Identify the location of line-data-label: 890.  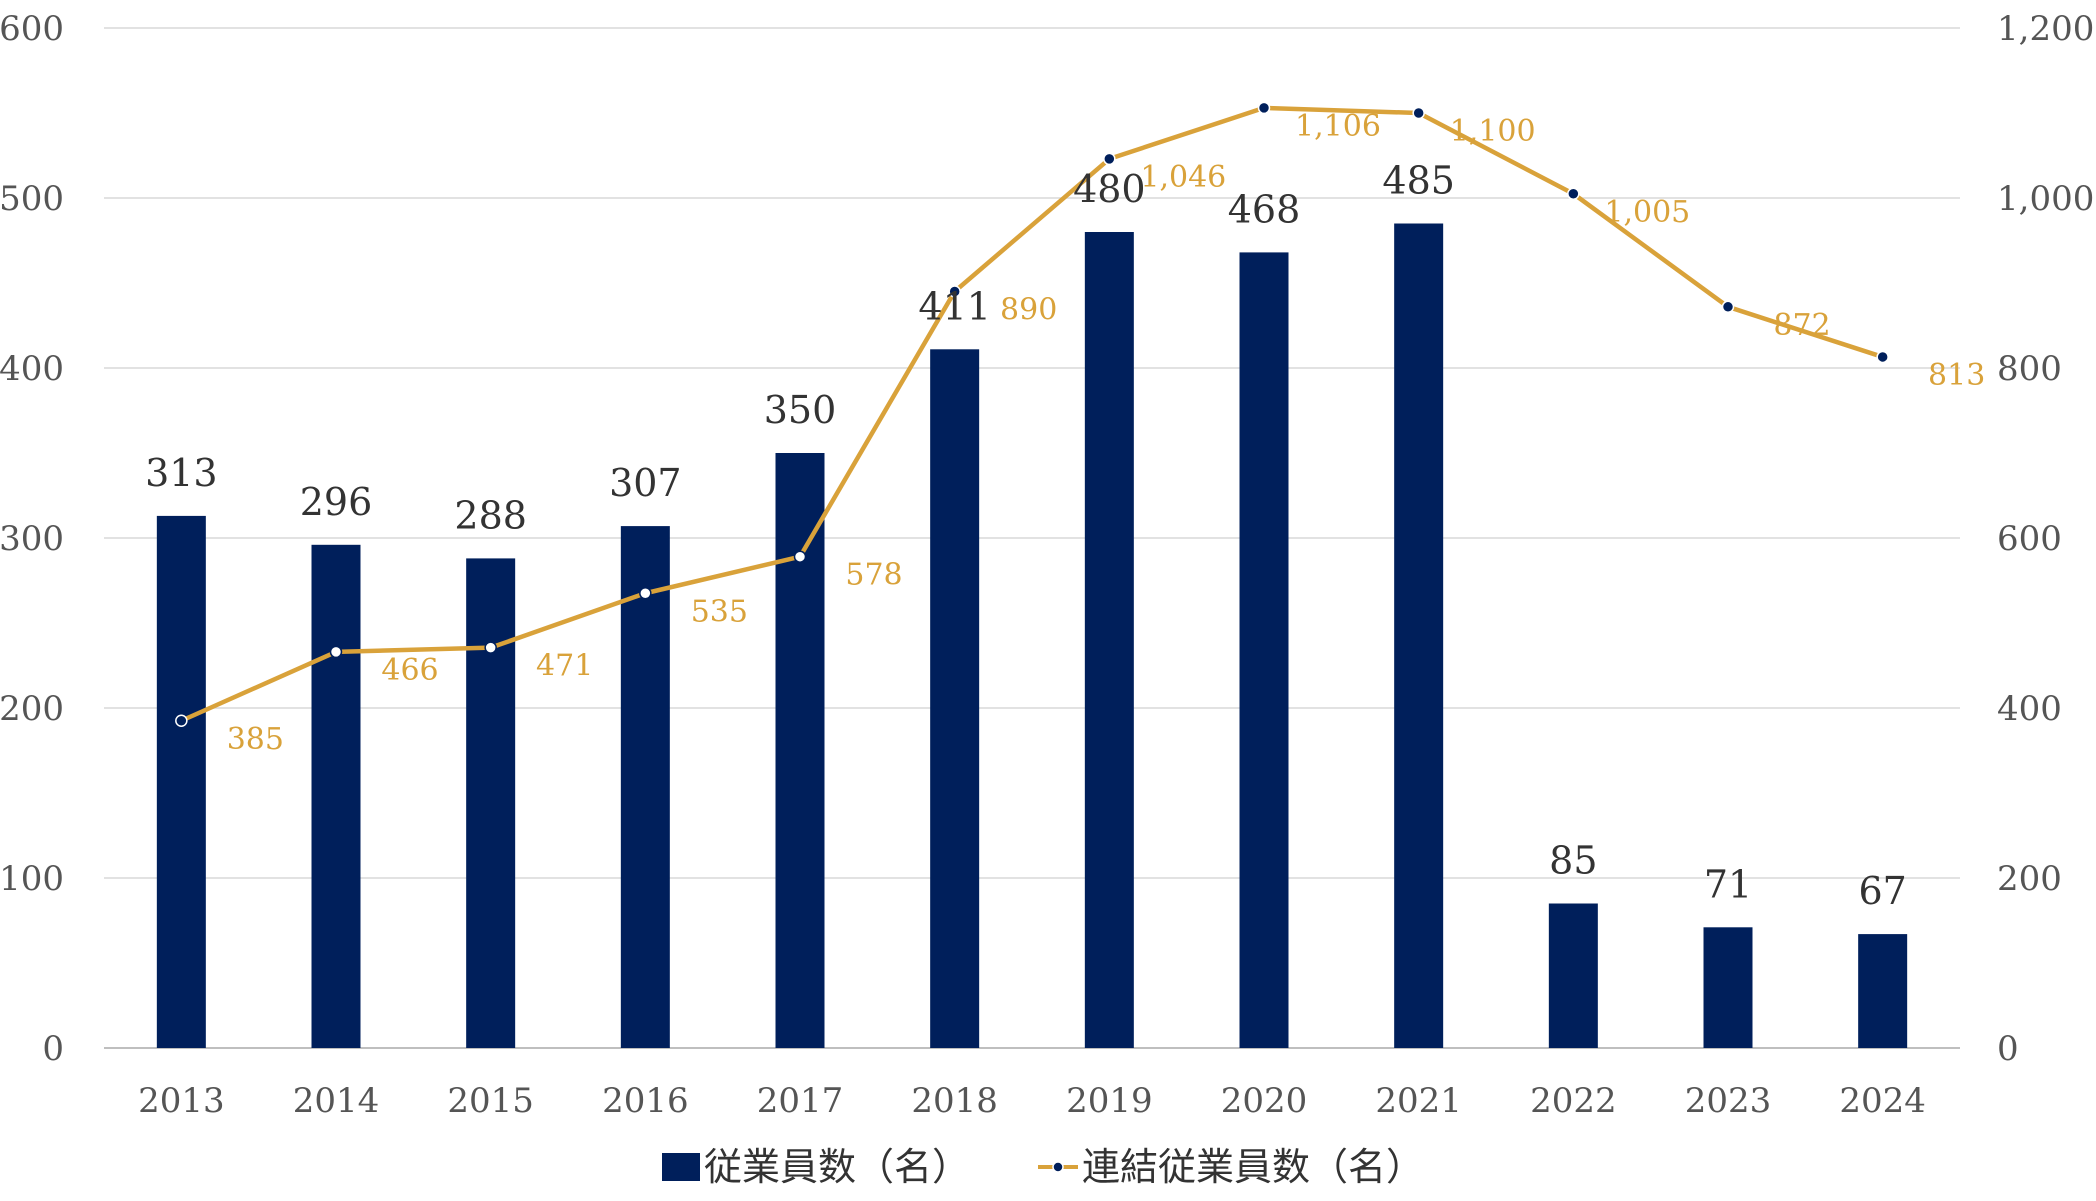
(1028, 310).